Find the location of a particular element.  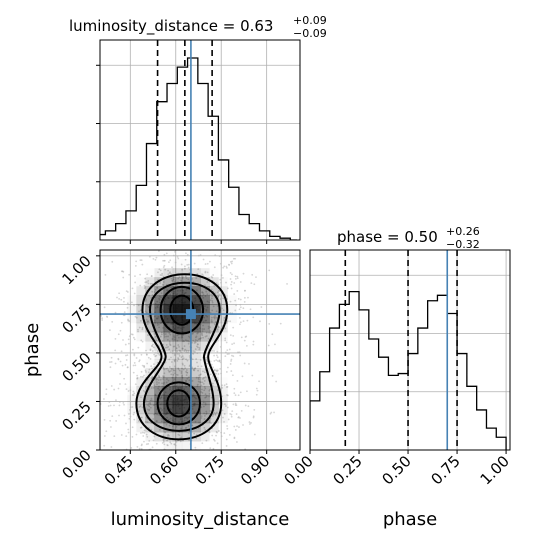

ld-title-minus: −0.09 is located at coordinates (310, 33).